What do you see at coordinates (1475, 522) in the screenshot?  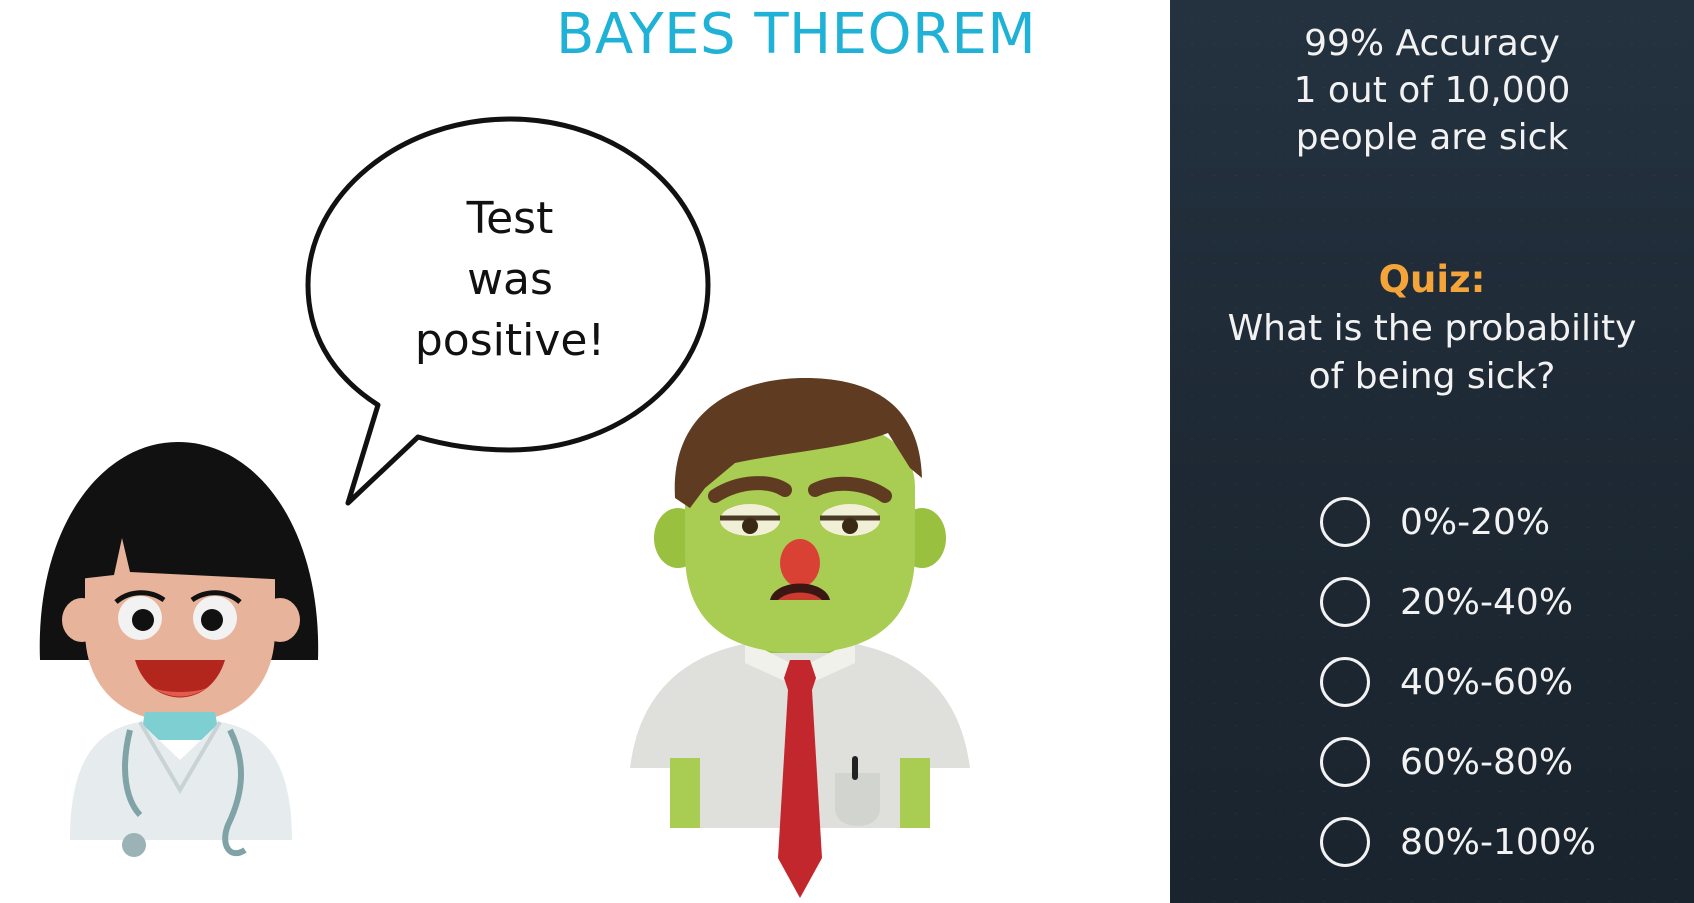 I see `option-label: 0%-20%` at bounding box center [1475, 522].